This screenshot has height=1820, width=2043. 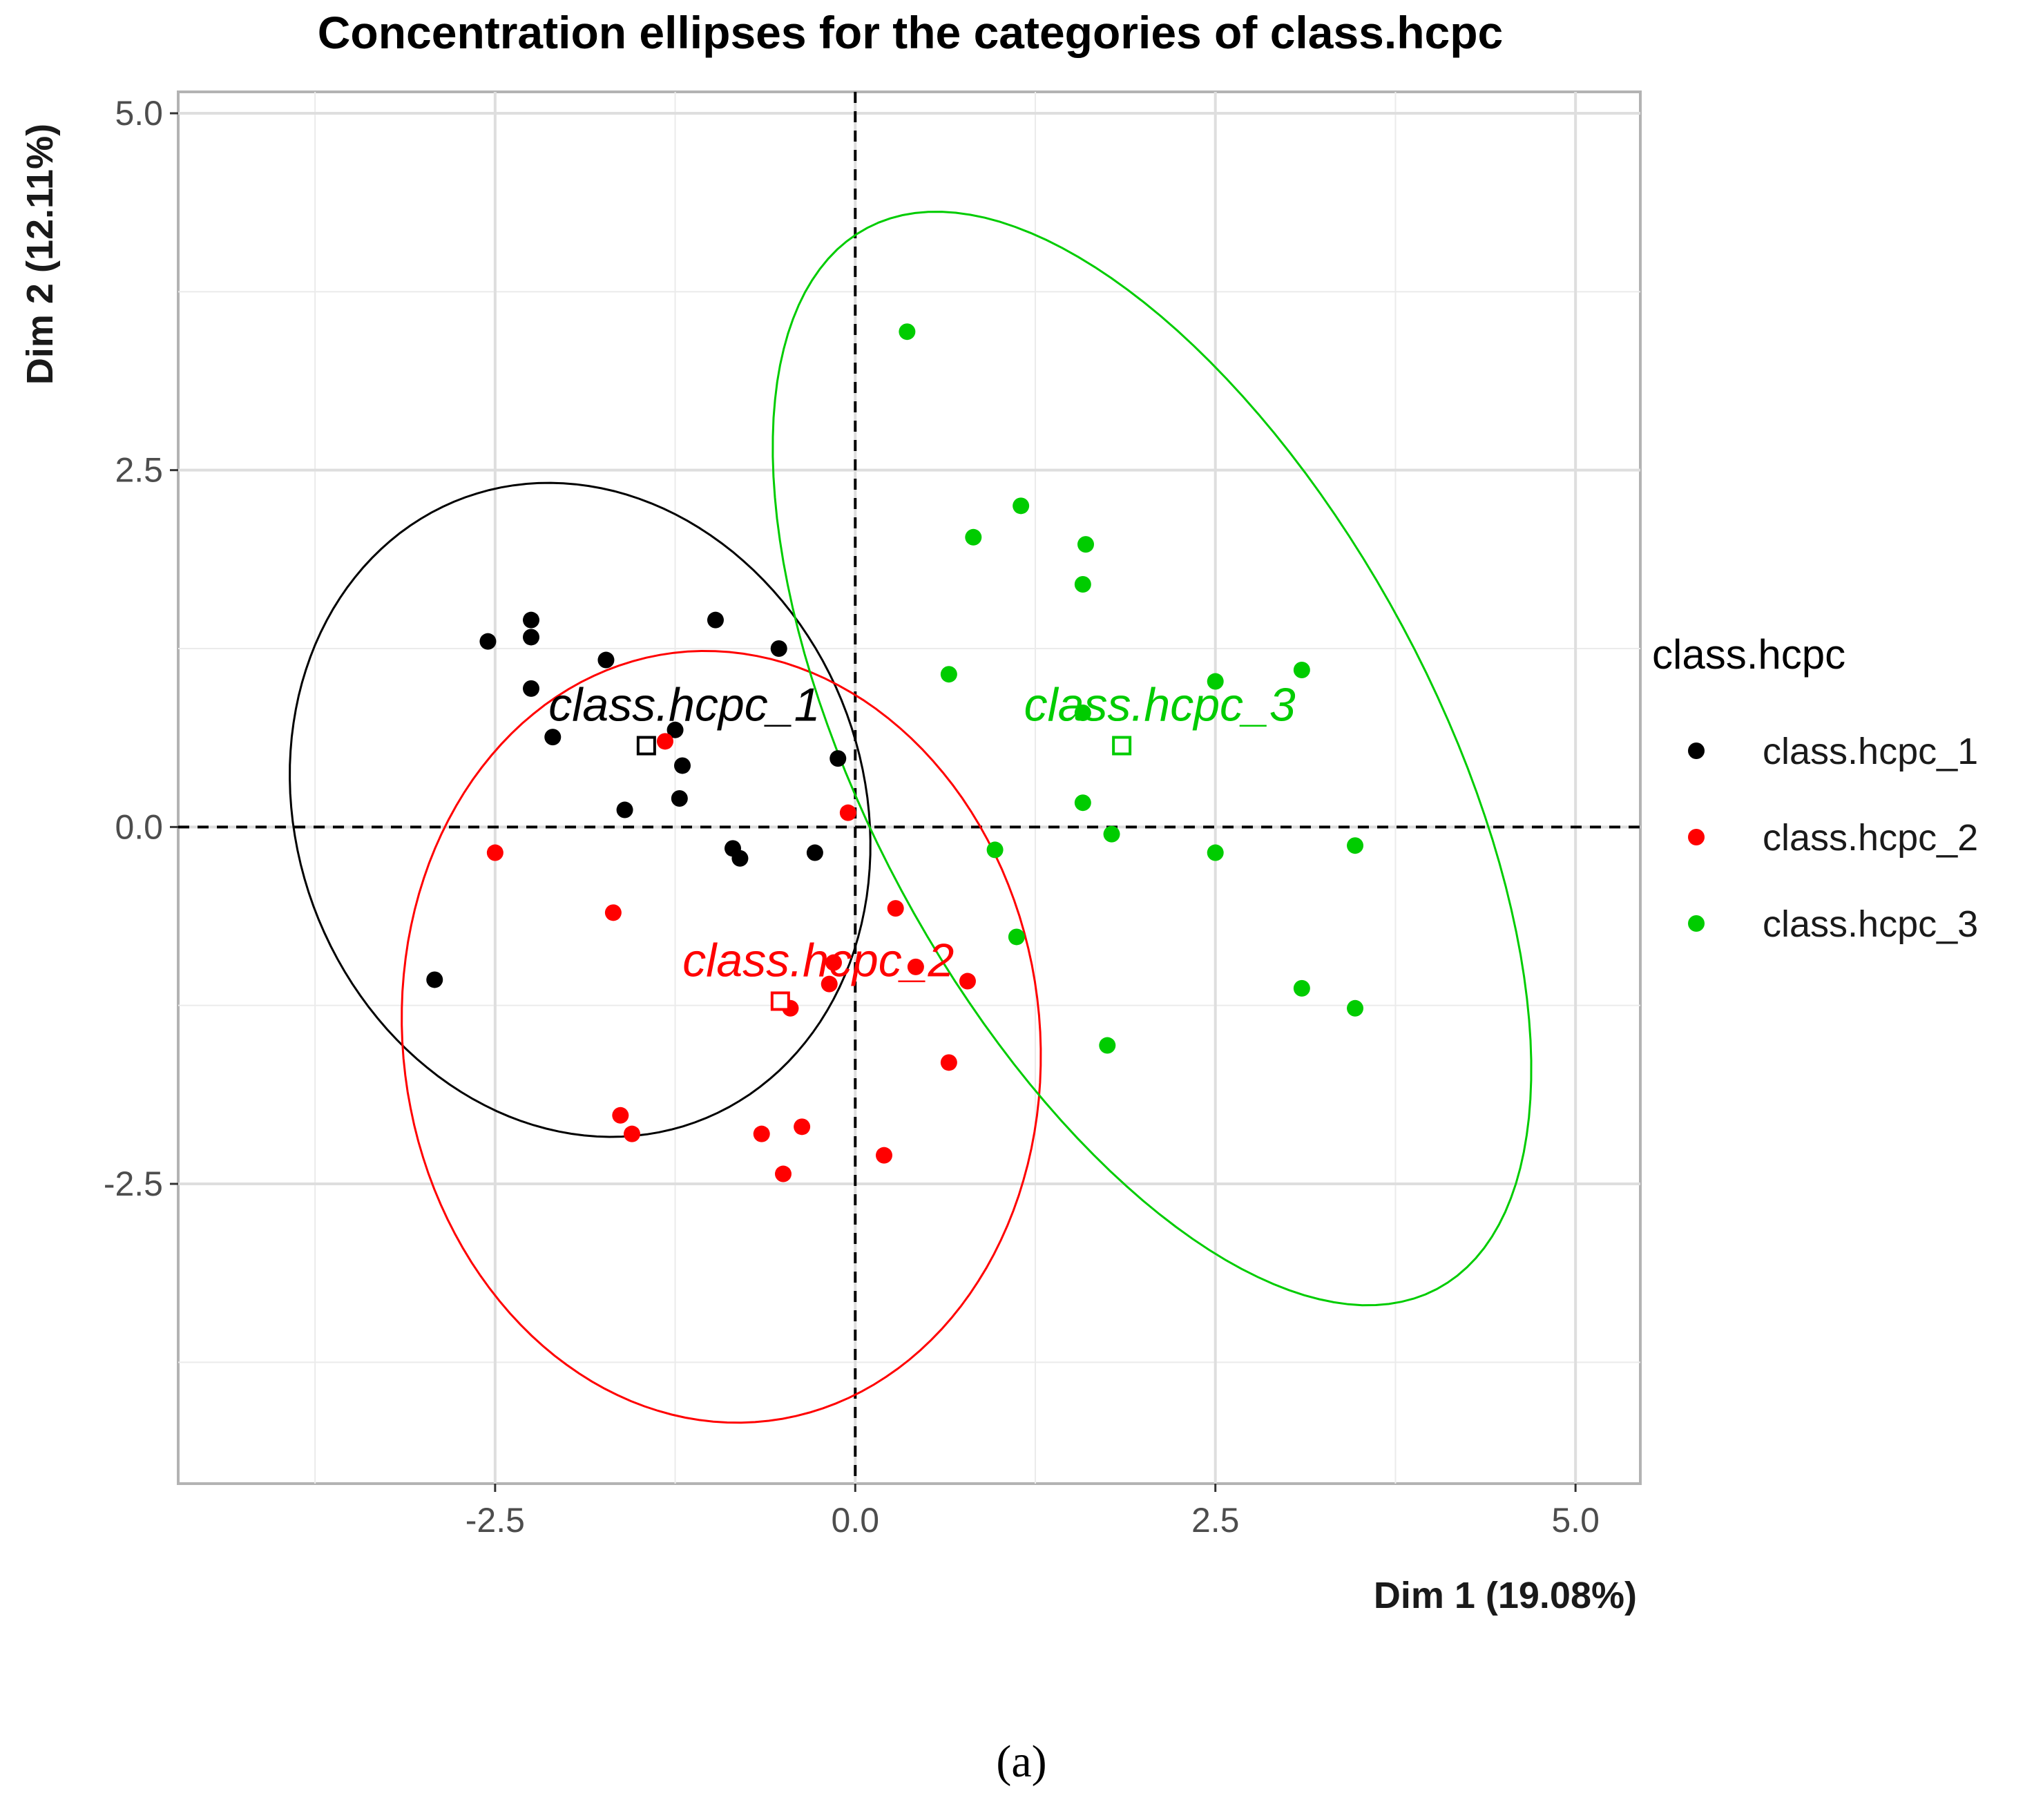 What do you see at coordinates (139, 826) in the screenshot?
I see `y-tick-label: 0.0` at bounding box center [139, 826].